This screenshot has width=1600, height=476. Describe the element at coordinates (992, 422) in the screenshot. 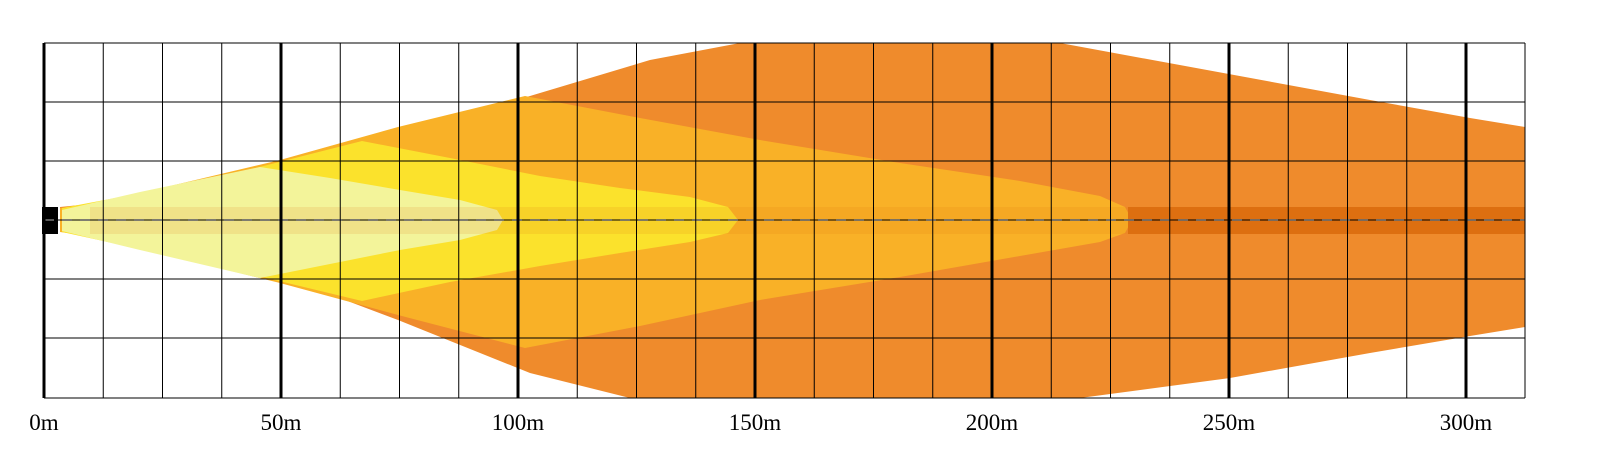

I see `x-tick-label: 200m` at that location.